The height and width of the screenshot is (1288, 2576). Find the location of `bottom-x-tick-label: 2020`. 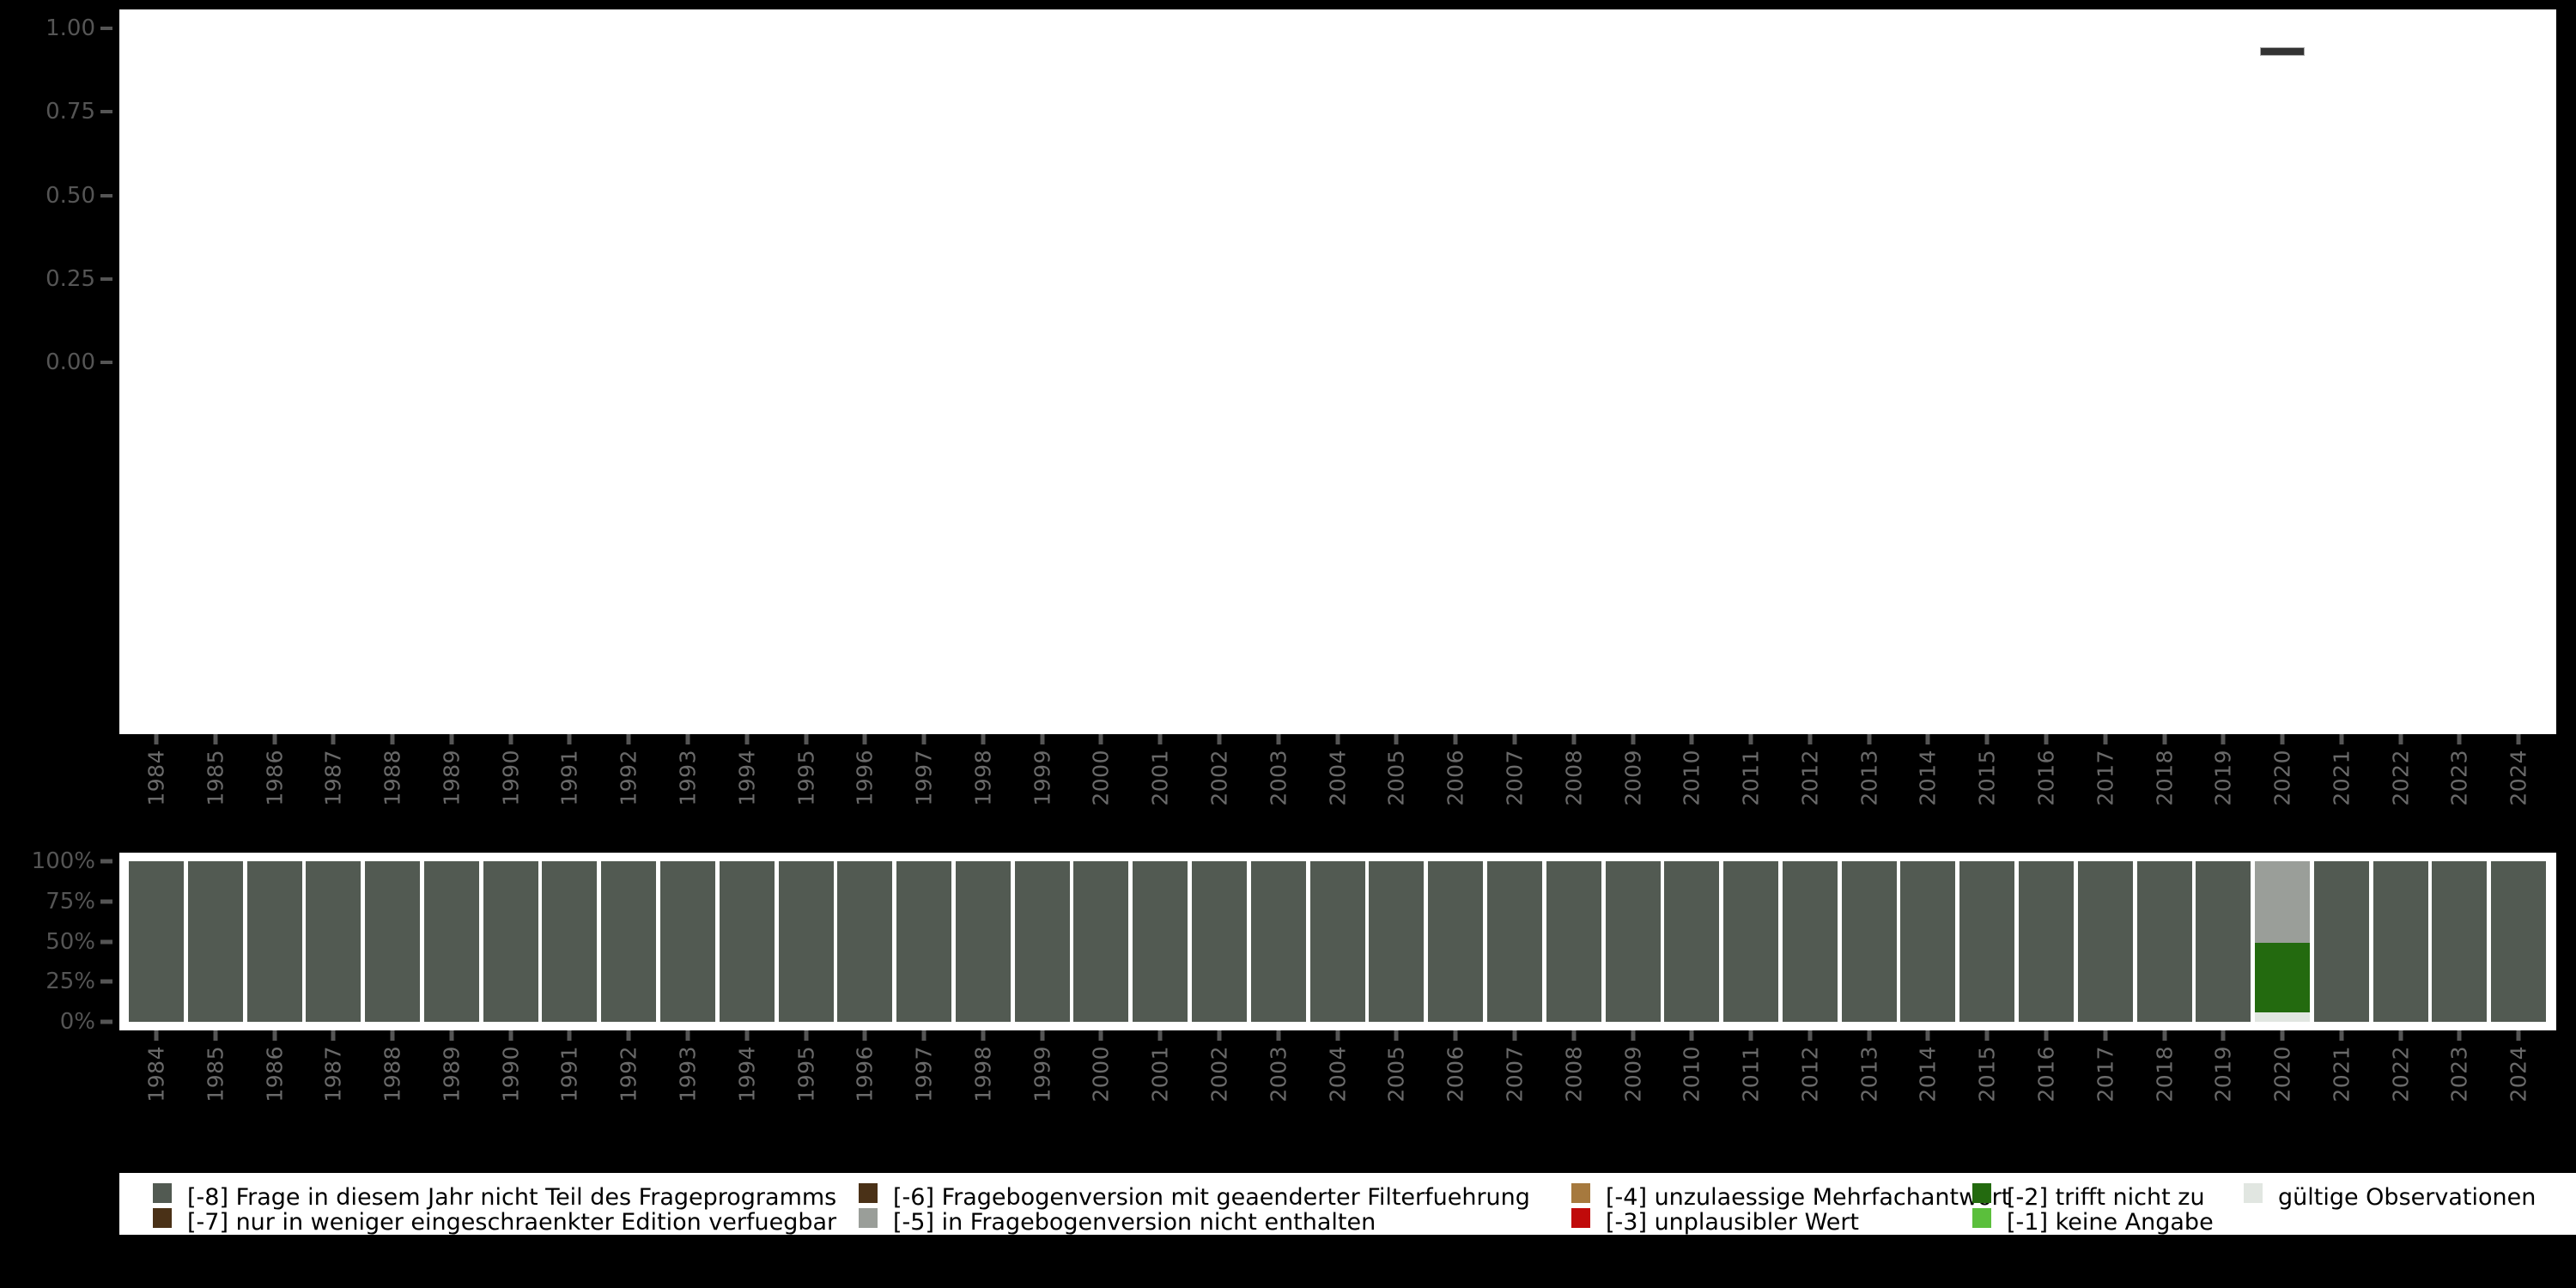

bottom-x-tick-label: 2020 is located at coordinates (2282, 1074).